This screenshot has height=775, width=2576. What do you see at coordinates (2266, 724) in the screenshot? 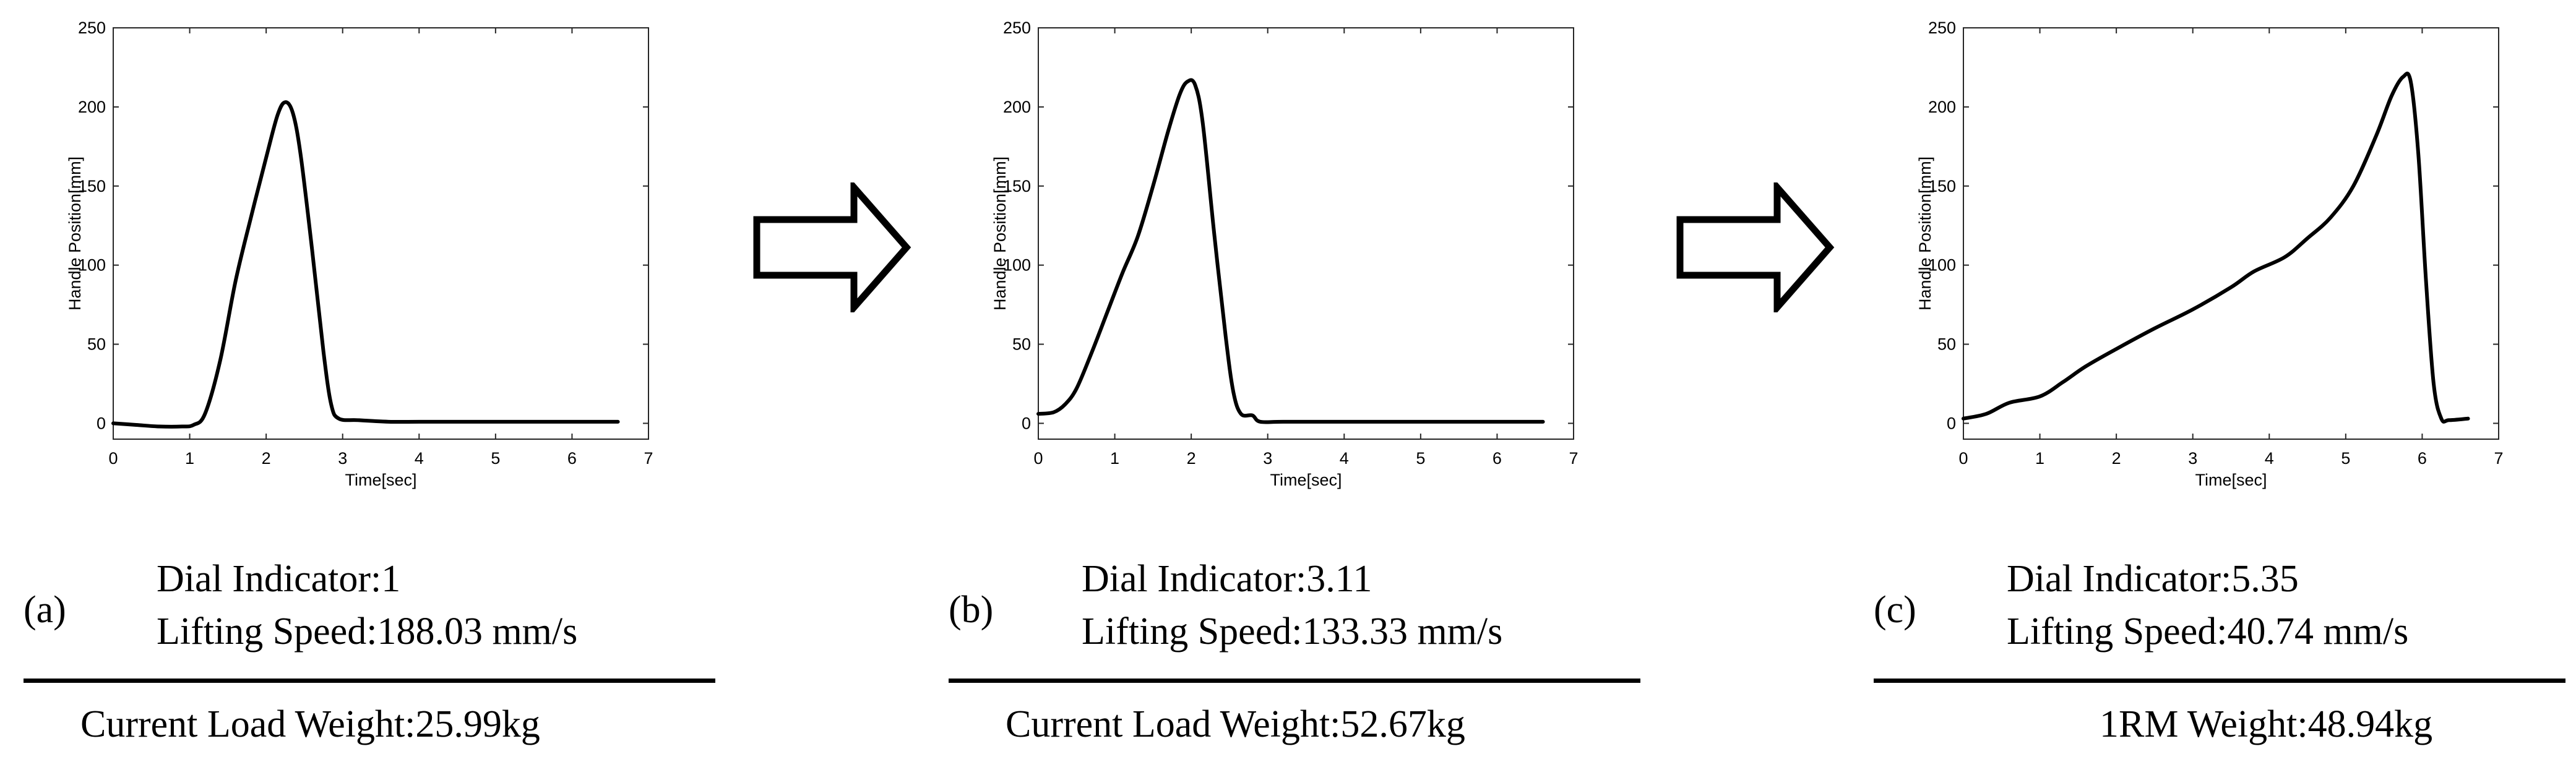
I see `weight-label: 1RM Weight:48.94kg` at bounding box center [2266, 724].